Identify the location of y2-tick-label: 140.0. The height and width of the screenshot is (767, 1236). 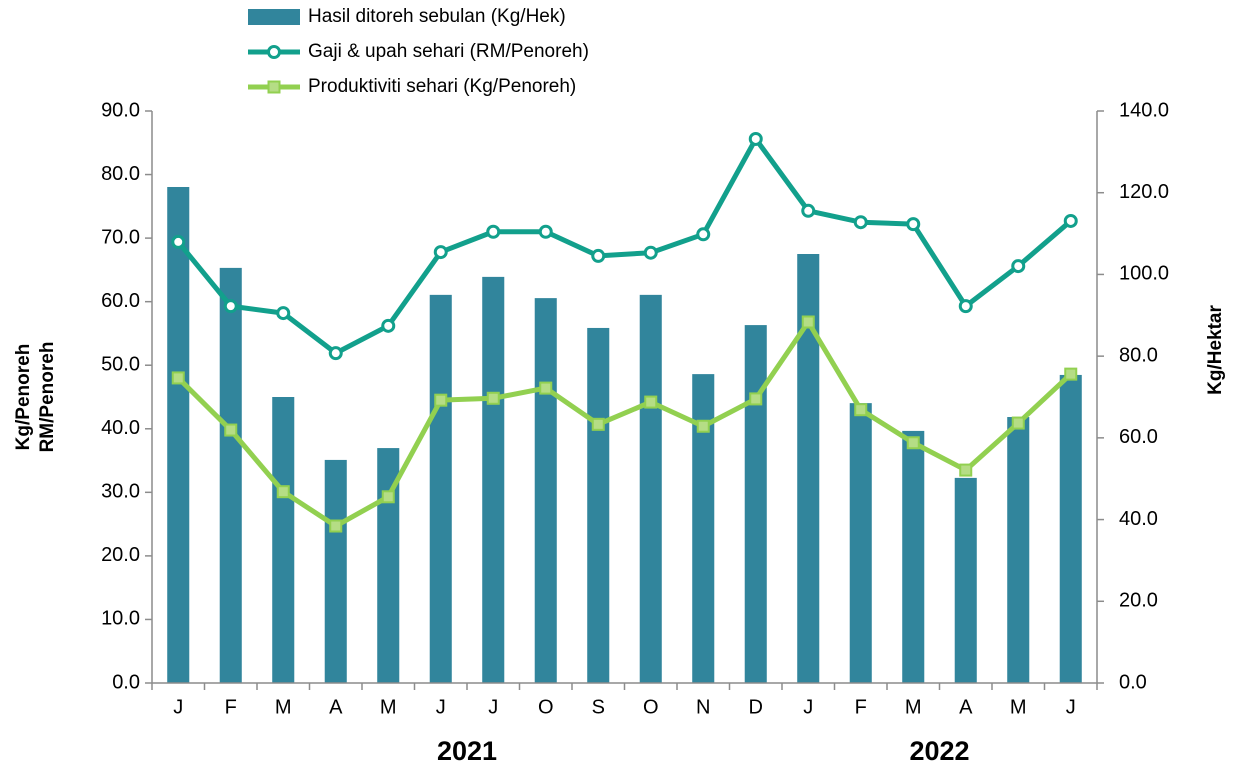
(1144, 110).